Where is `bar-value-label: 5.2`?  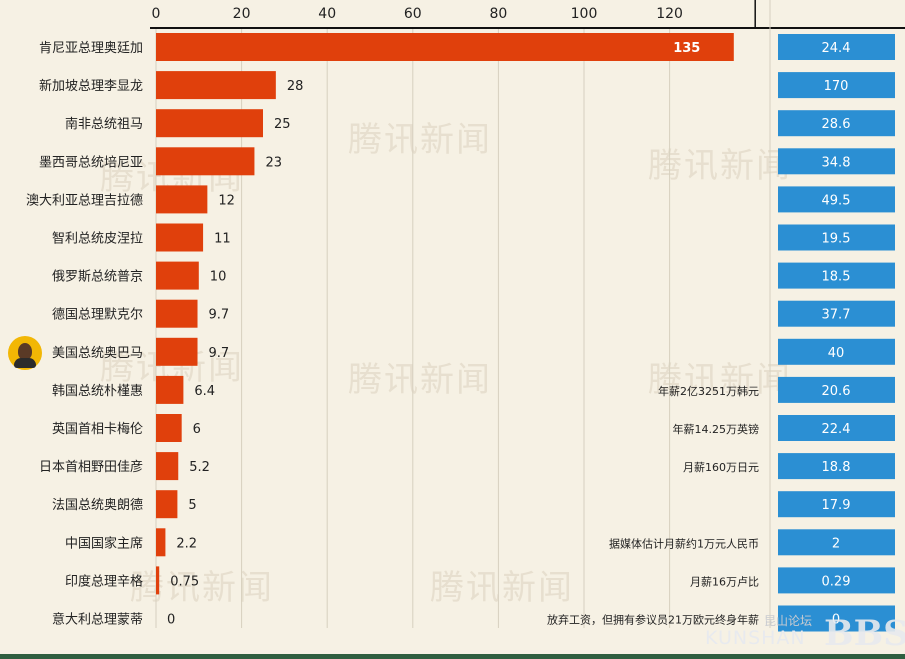 bar-value-label: 5.2 is located at coordinates (199, 467).